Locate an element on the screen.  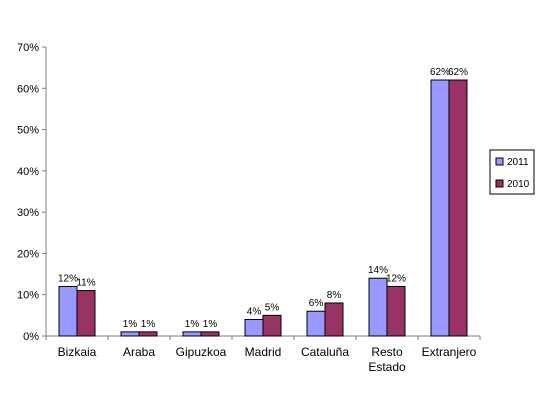
category-label: Madrid is located at coordinates (263, 352).